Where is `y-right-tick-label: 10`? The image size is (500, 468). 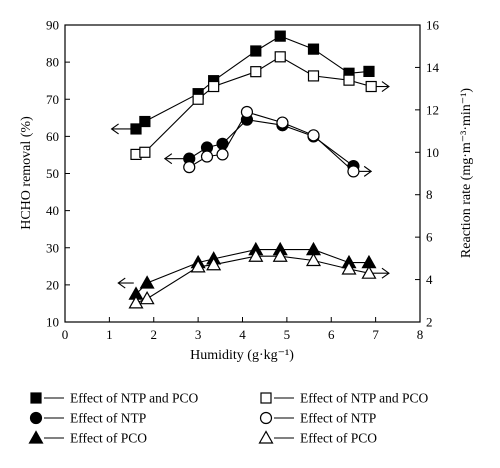
y-right-tick-label: 10 is located at coordinates (432, 152).